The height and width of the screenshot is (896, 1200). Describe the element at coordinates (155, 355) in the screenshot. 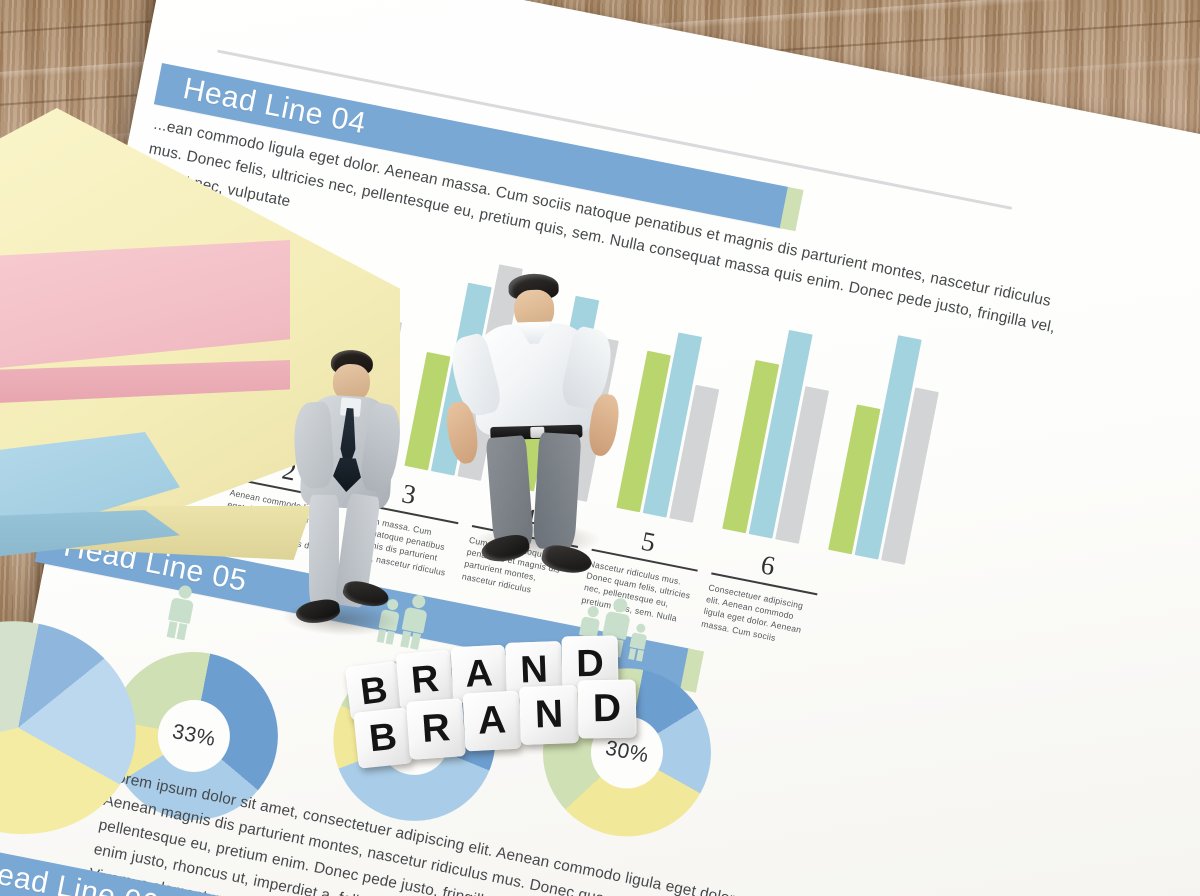

I see `sticky-pad-pink` at that location.